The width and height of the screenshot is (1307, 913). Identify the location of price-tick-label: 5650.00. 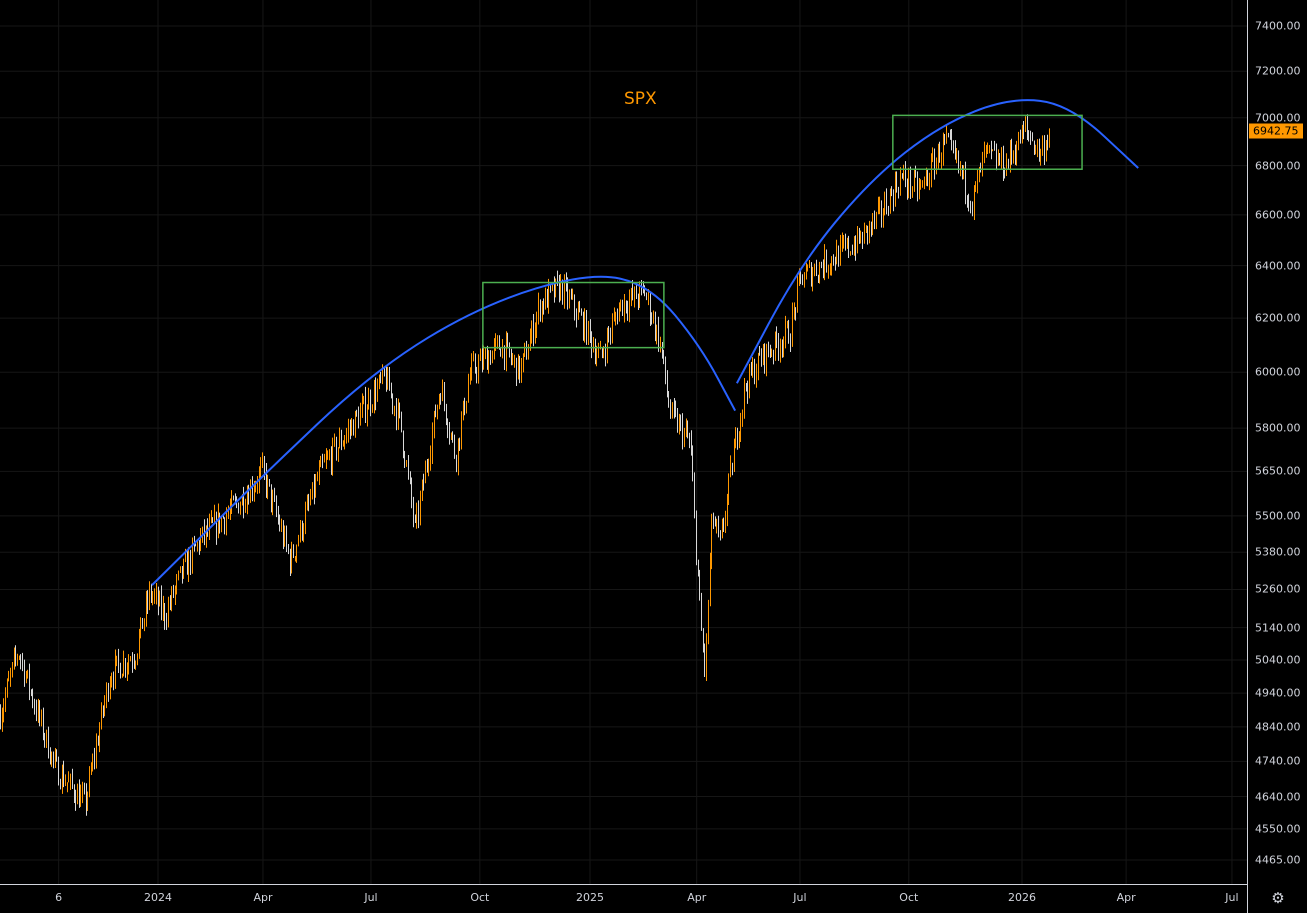
(1278, 471).